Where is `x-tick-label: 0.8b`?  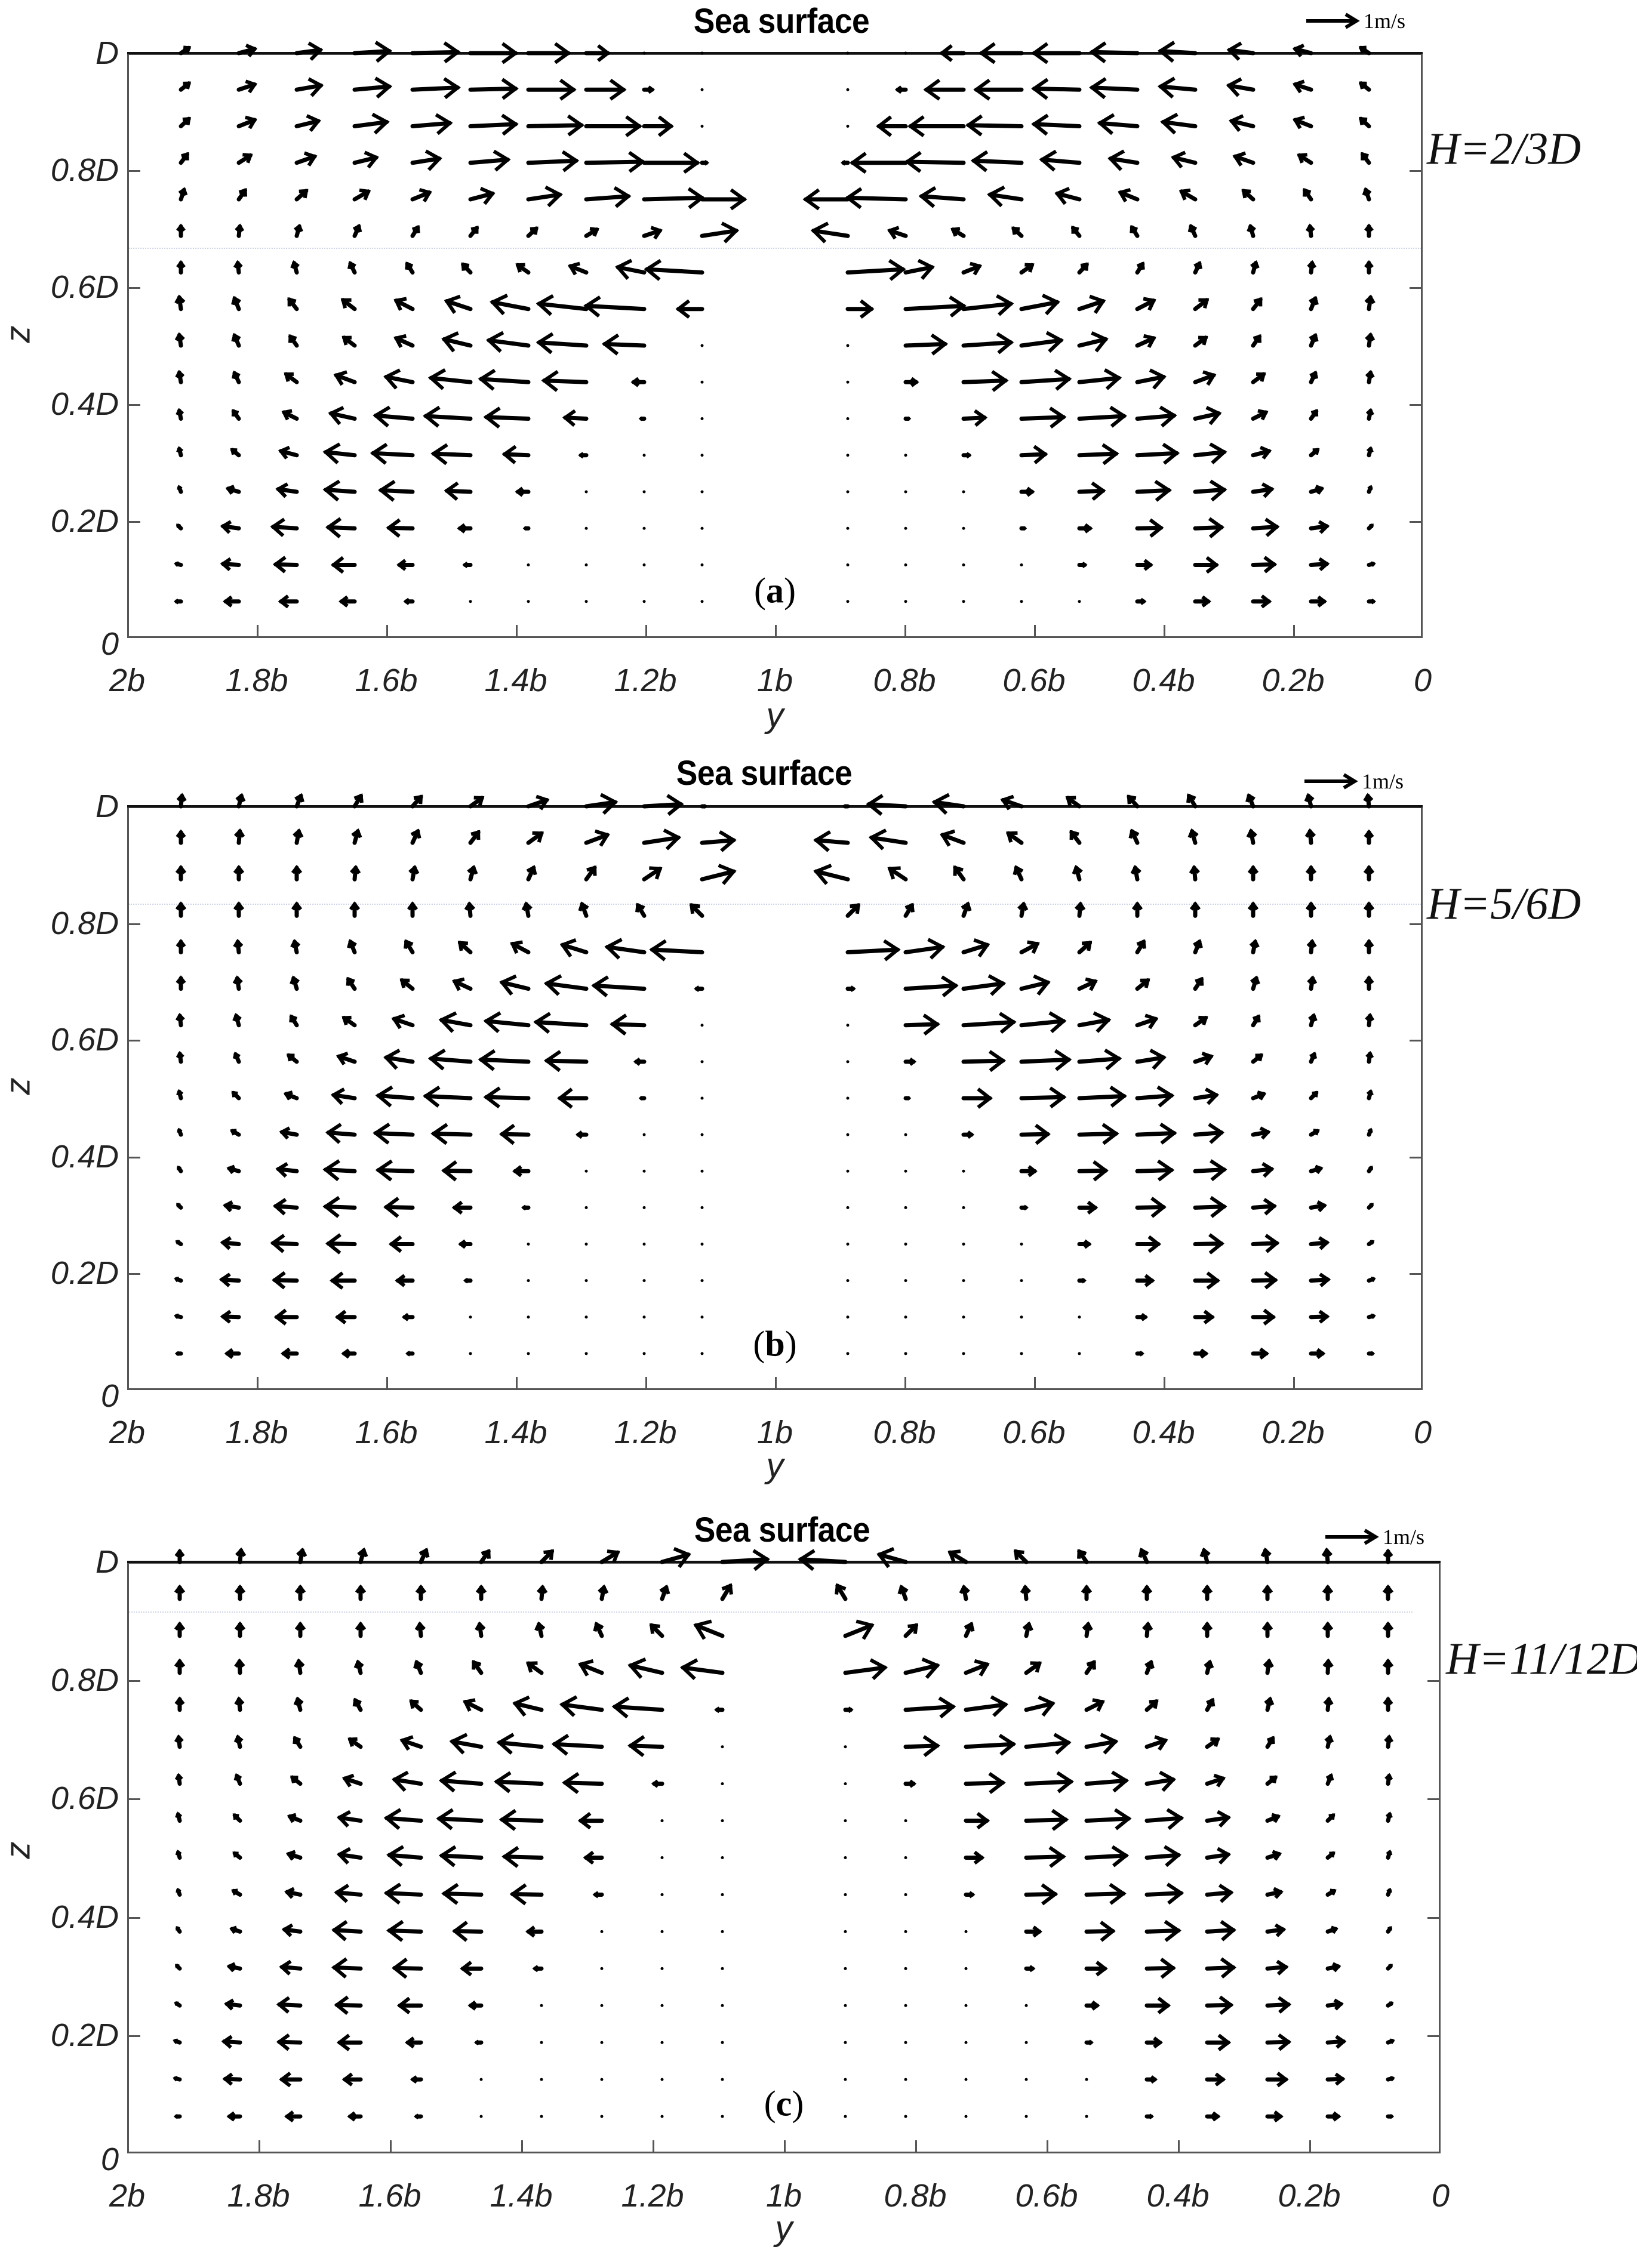 x-tick-label: 0.8b is located at coordinates (905, 680).